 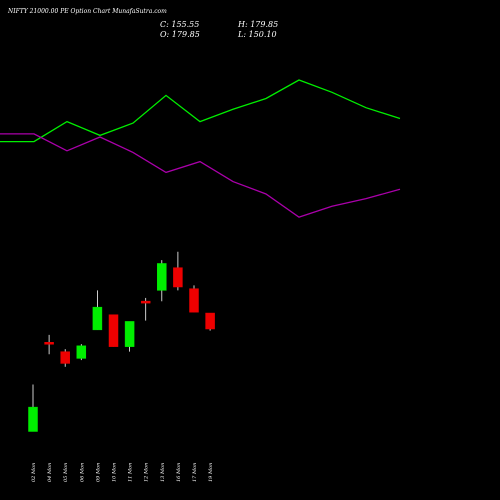 What do you see at coordinates (179, 472) in the screenshot?
I see `x-tick-label: 16 Mon` at bounding box center [179, 472].